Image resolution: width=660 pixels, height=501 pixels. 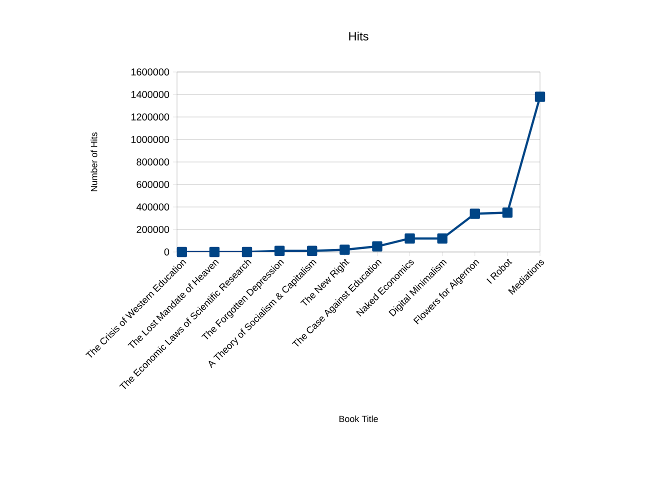 What do you see at coordinates (167, 252) in the screenshot?
I see `y-tick-label: 0` at bounding box center [167, 252].